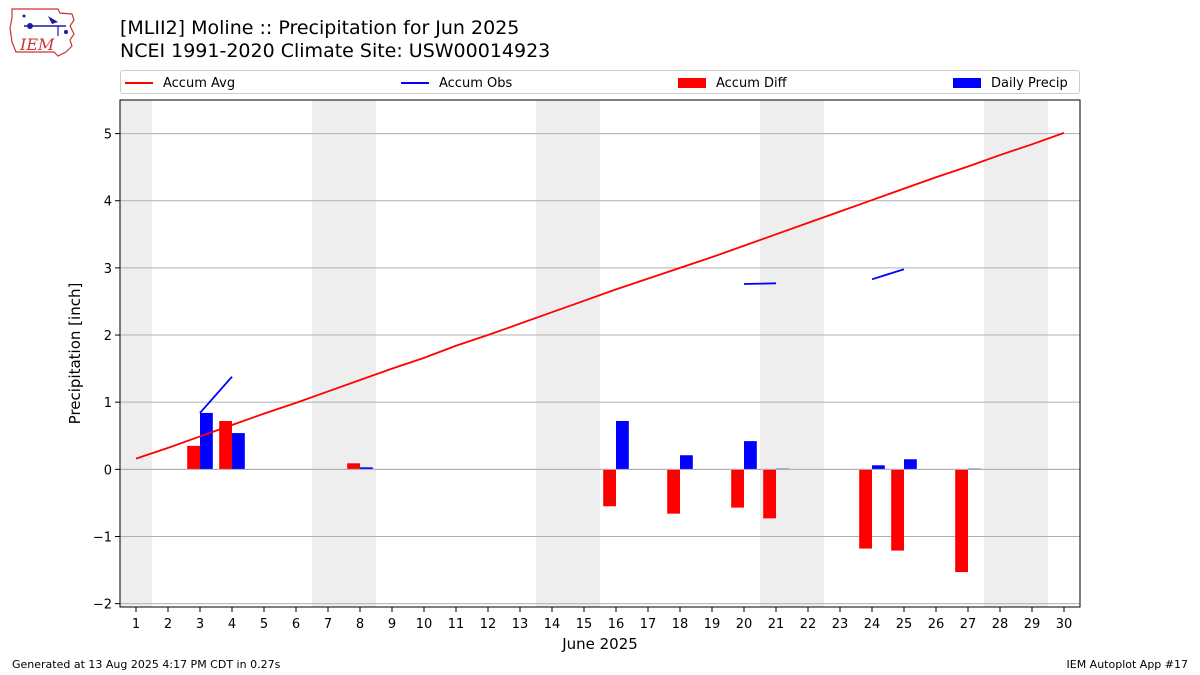 This screenshot has height=675, width=1200. Describe the element at coordinates (872, 624) in the screenshot. I see `x-tick-label-24: 24` at that location.